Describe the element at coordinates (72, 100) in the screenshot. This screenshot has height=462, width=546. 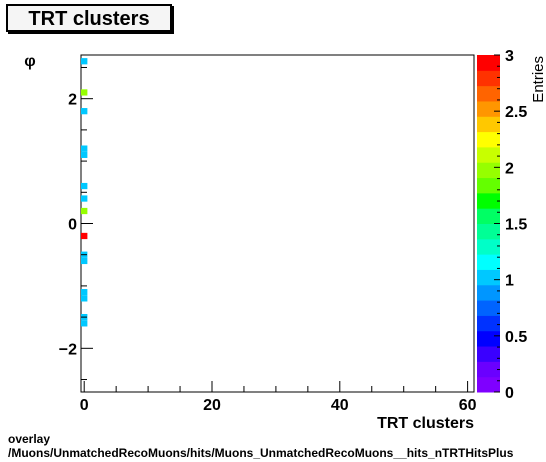
I see `y-tick-label: 2` at that location.